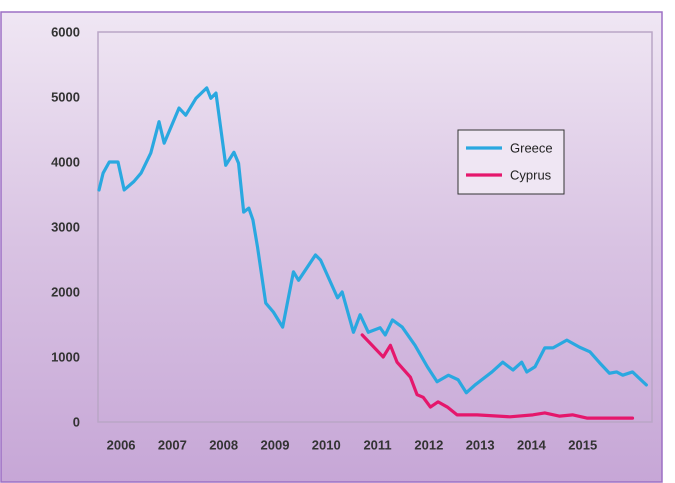 The image size is (675, 483). I want to click on legend-label: Cyprus, so click(531, 175).